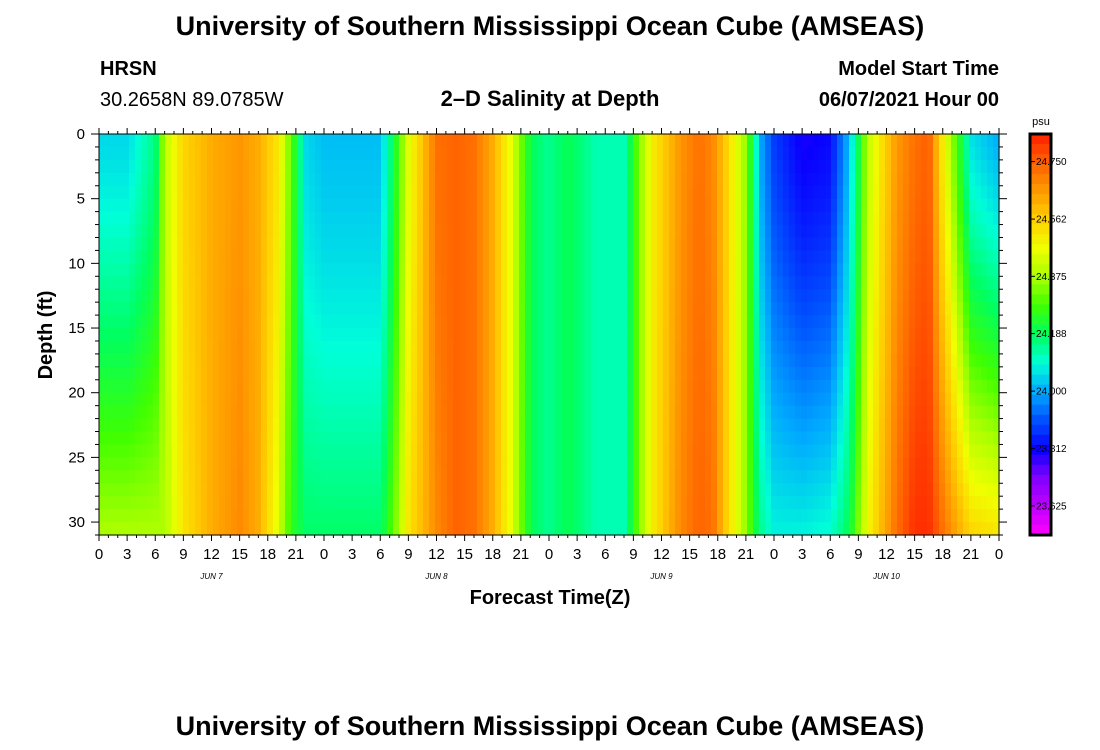 The height and width of the screenshot is (750, 1100). I want to click on y-tick-label: 25, so click(76, 457).